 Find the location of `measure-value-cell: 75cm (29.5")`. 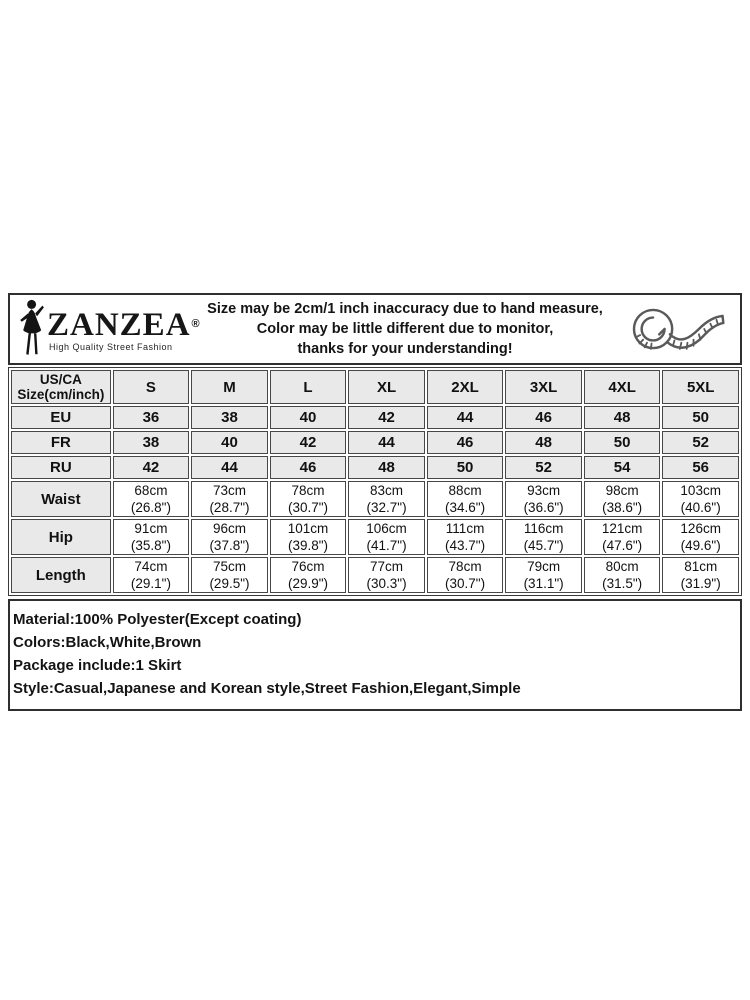

measure-value-cell: 75cm (29.5") is located at coordinates (229, 575).